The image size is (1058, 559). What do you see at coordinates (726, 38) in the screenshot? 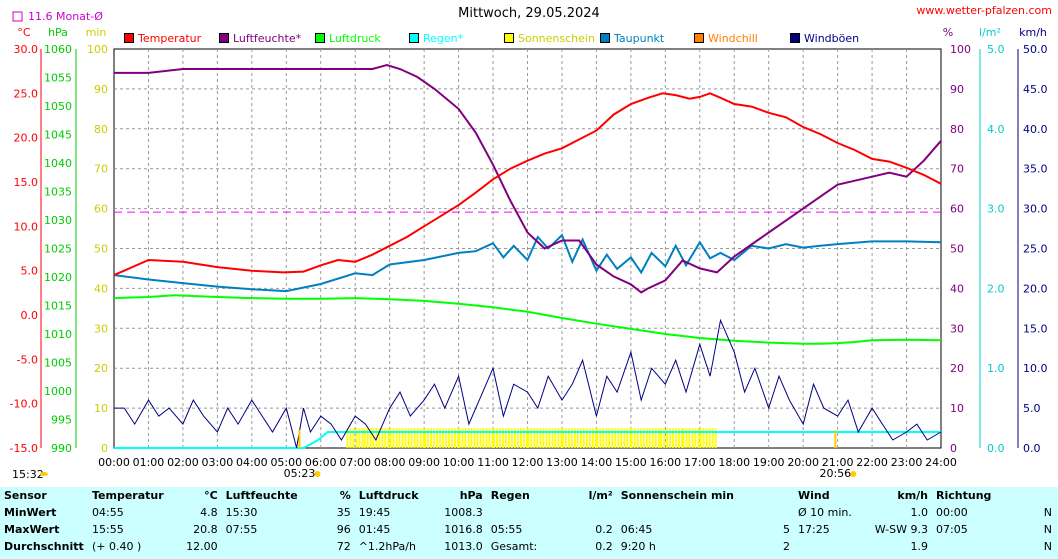
I see `legend-item: Windchill` at bounding box center [726, 38].